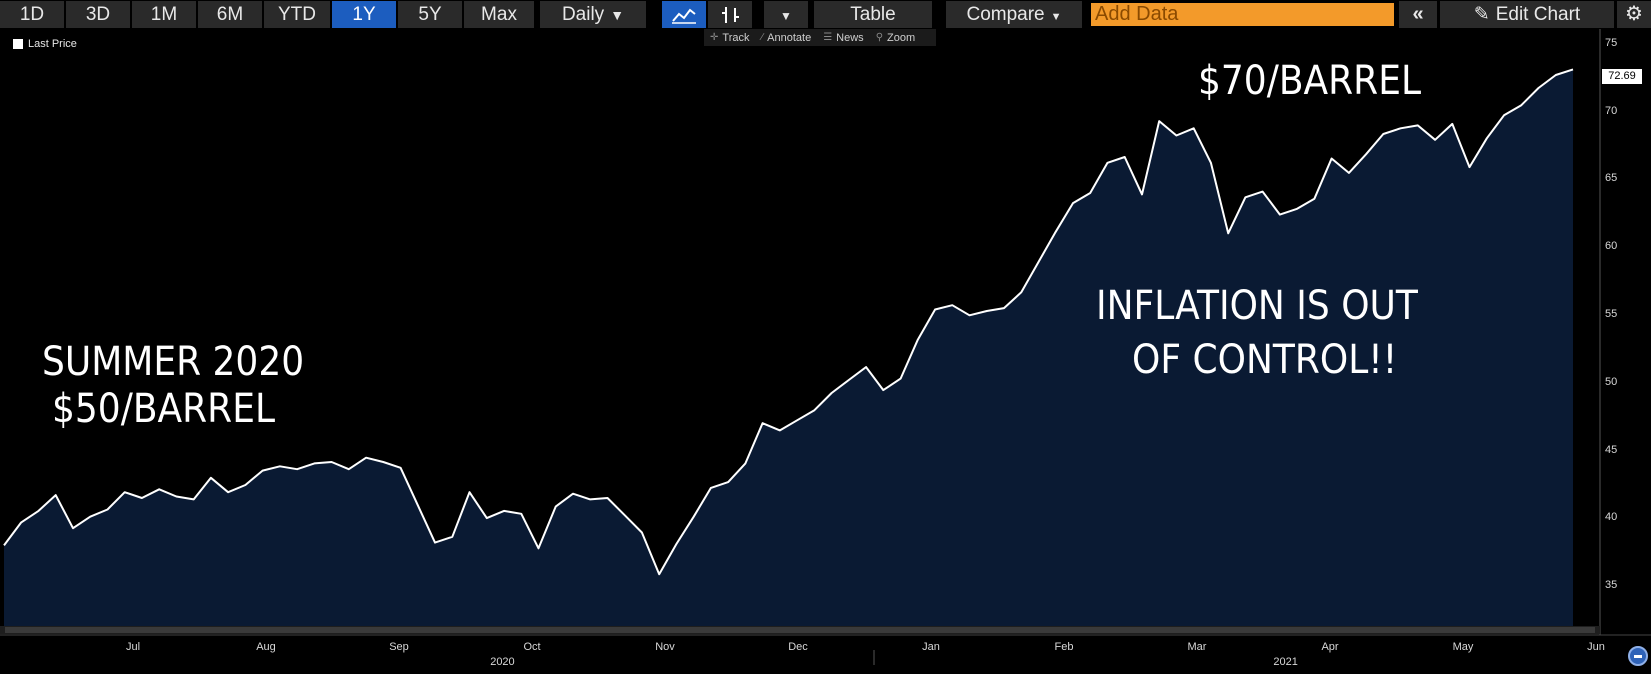  Describe the element at coordinates (583, 14) in the screenshot. I see `frequency-label: Daily` at that location.